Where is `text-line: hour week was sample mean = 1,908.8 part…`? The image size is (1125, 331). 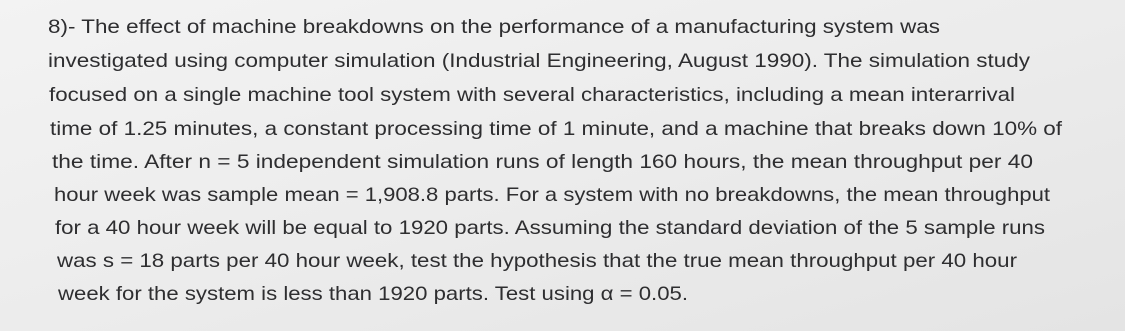 text-line: hour week was sample mean = 1,908.8 part… is located at coordinates (552, 195).